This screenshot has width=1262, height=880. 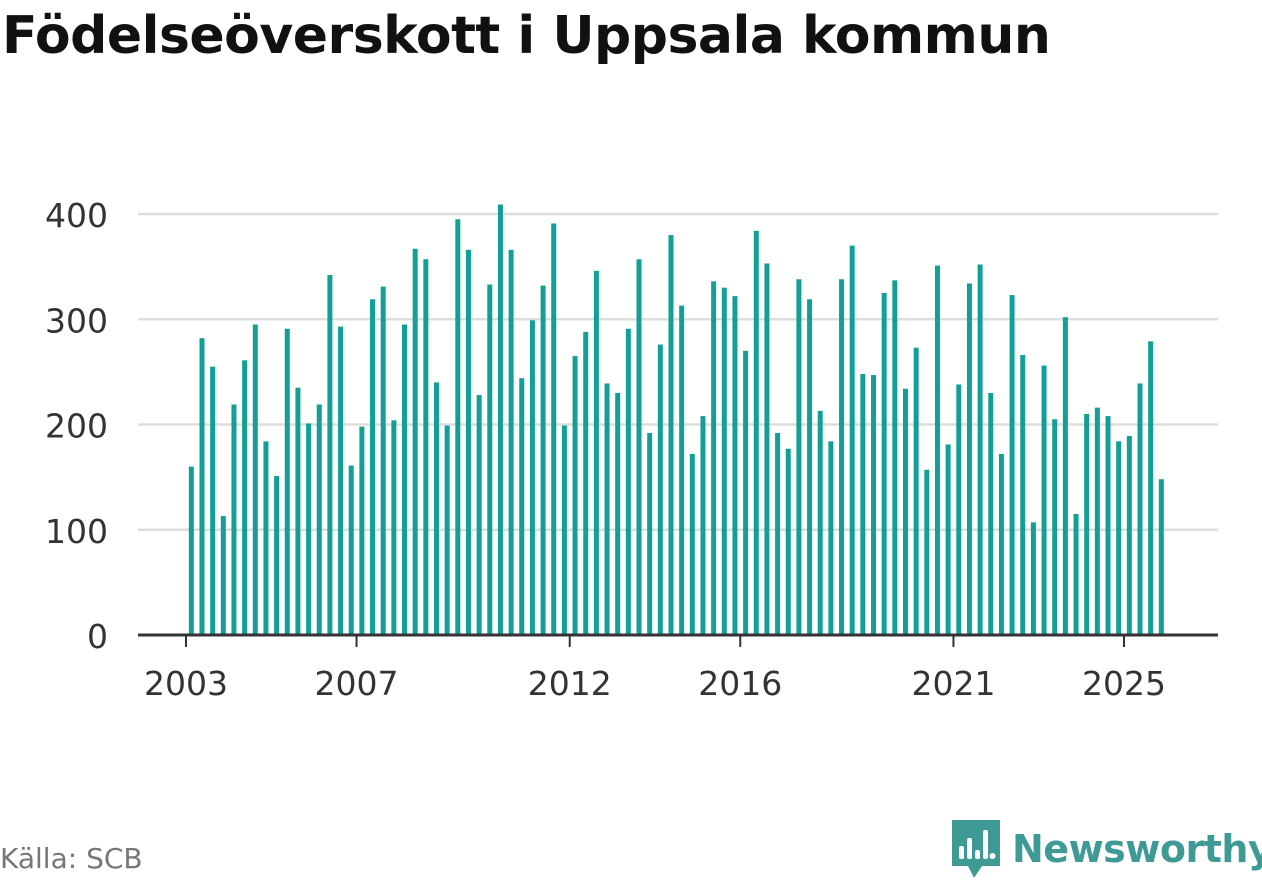 I want to click on x-tick-label: 2007, so click(x=357, y=683).